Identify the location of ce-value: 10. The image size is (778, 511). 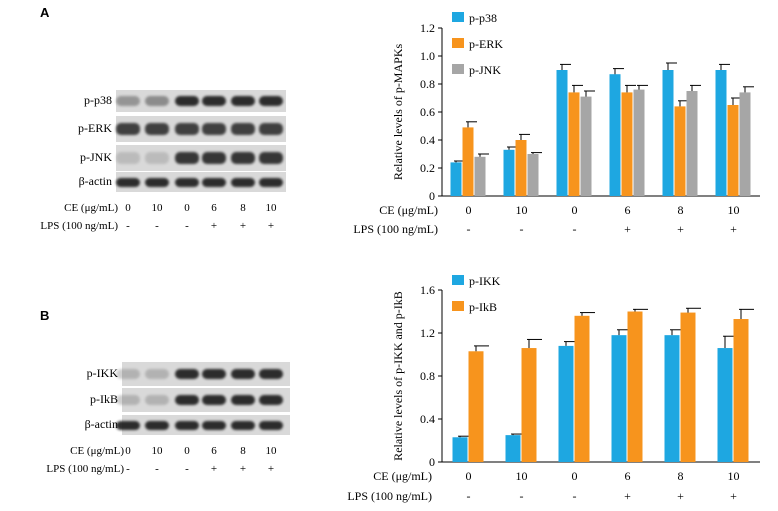
(157, 451).